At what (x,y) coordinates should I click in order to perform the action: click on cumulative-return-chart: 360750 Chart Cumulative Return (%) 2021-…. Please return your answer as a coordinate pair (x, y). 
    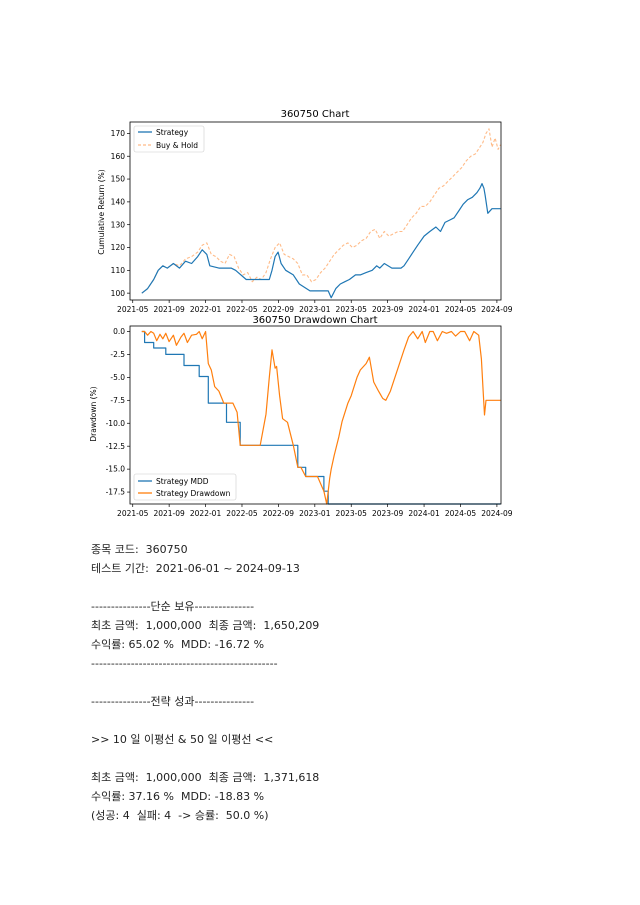
    Looking at the image, I should click on (305, 211).